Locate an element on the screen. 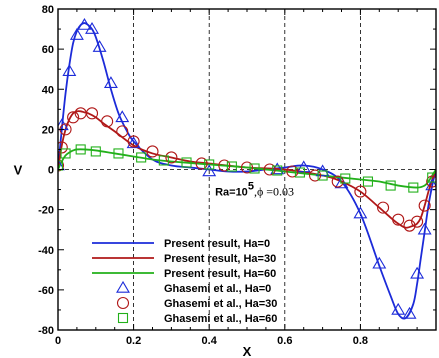  legend-entry: Ghasemi et al., Ha=0 is located at coordinates (193, 287).